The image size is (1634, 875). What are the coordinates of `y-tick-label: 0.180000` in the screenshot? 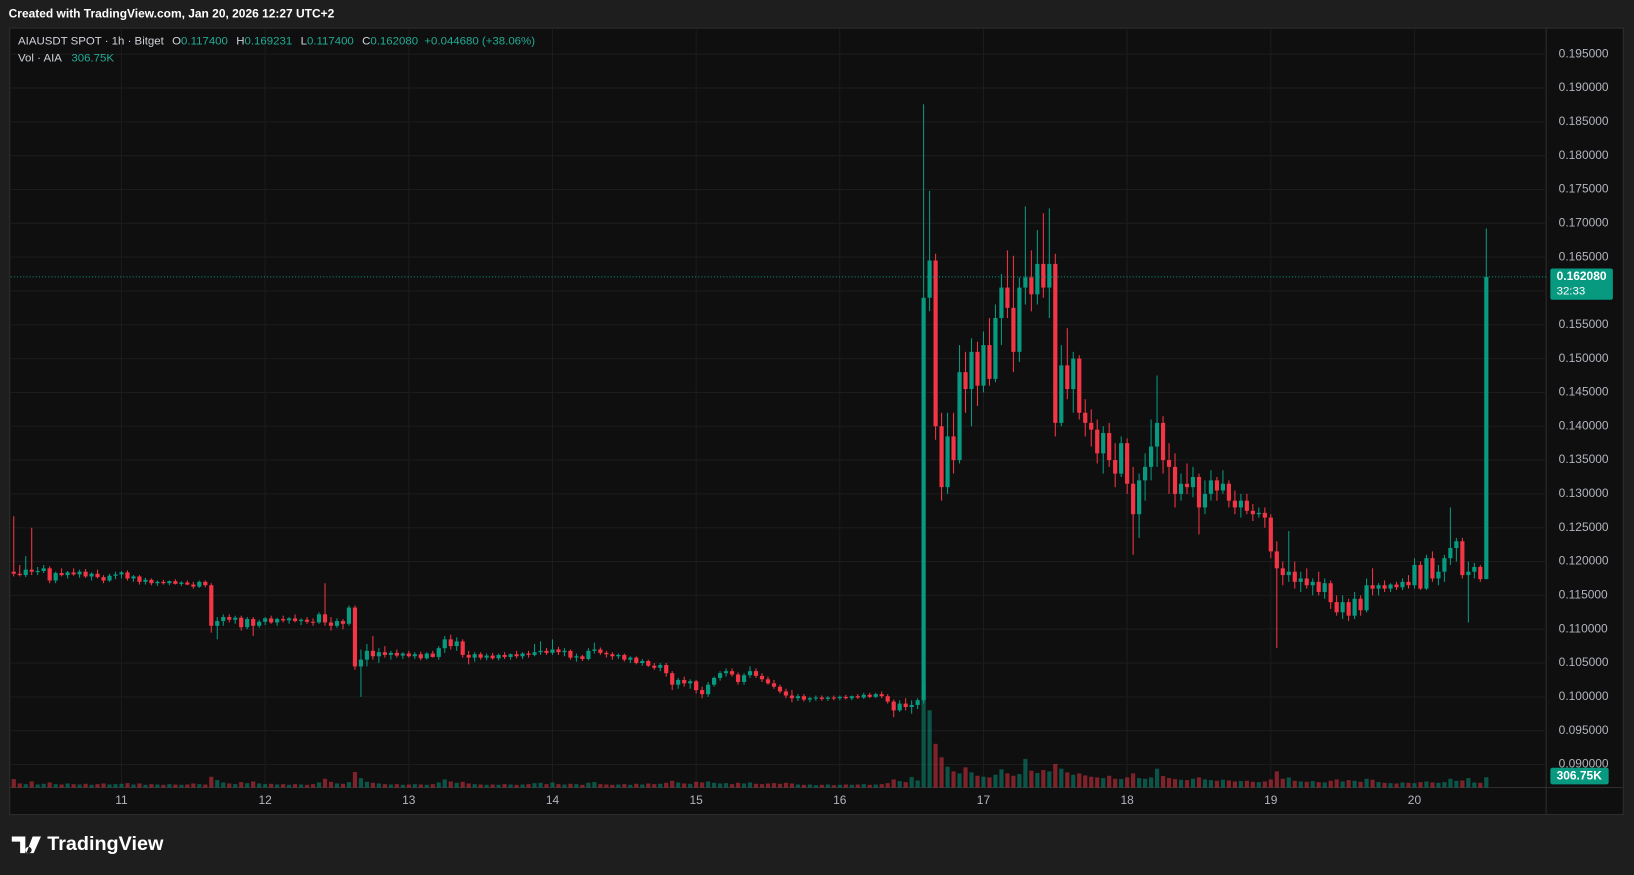 It's located at (1584, 155).